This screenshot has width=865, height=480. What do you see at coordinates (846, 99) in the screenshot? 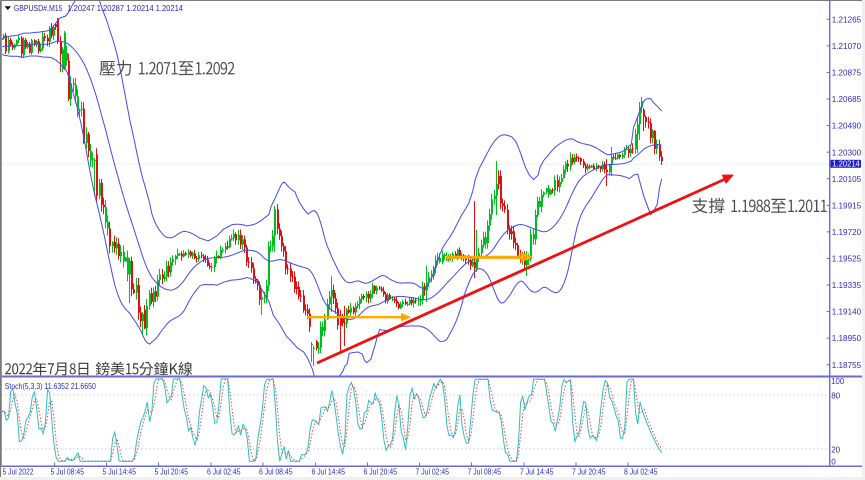
I see `svg-text: 1.20685` at bounding box center [846, 99].